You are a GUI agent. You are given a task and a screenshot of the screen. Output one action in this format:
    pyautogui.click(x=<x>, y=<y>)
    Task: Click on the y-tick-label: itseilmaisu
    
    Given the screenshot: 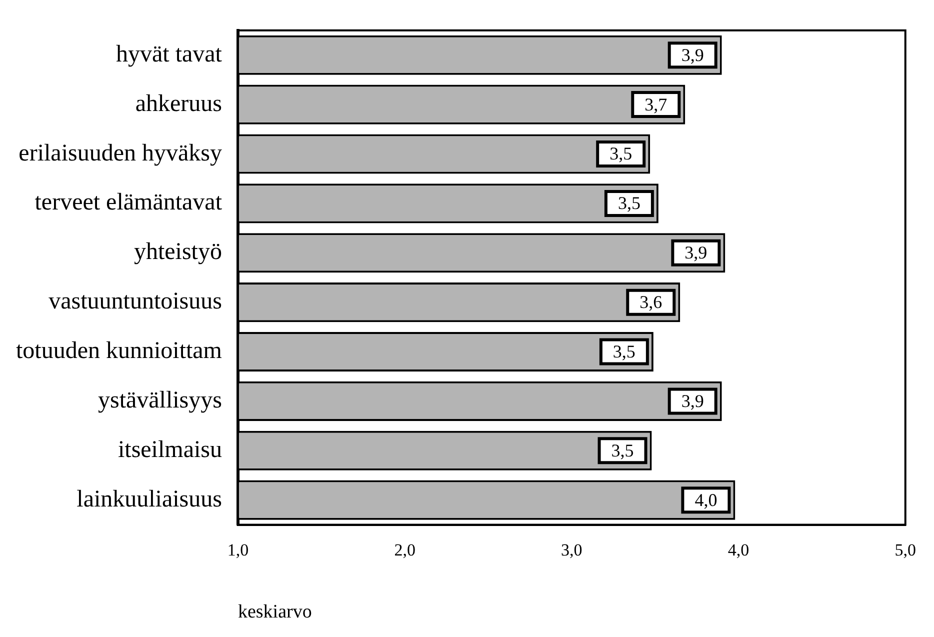 What is the action you would take?
    pyautogui.click(x=170, y=449)
    